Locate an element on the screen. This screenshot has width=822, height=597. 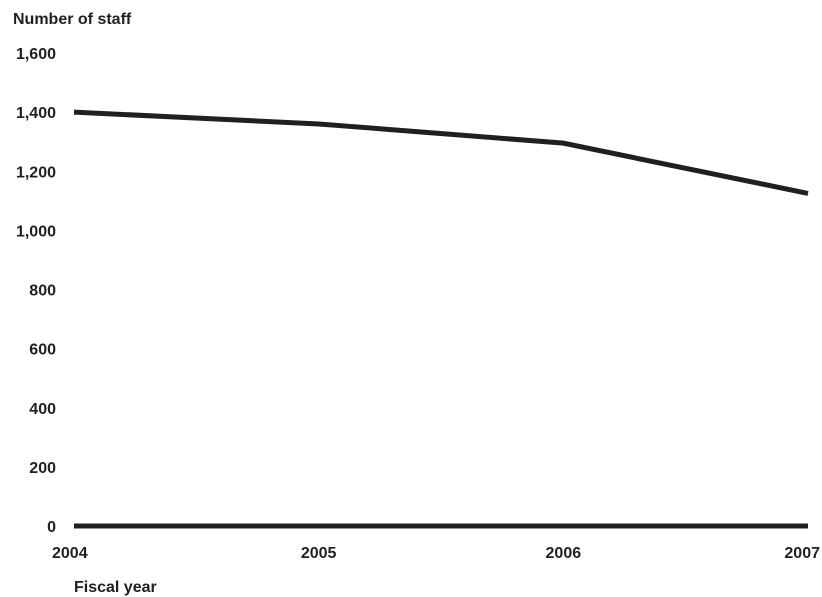
y-tick-label: 800 is located at coordinates (42, 291).